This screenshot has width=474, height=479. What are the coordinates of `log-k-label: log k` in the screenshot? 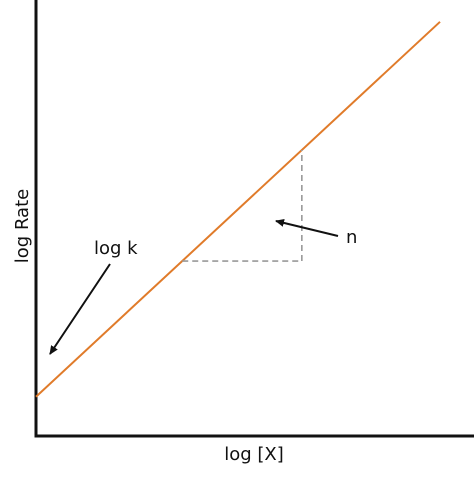 It's located at (116, 248).